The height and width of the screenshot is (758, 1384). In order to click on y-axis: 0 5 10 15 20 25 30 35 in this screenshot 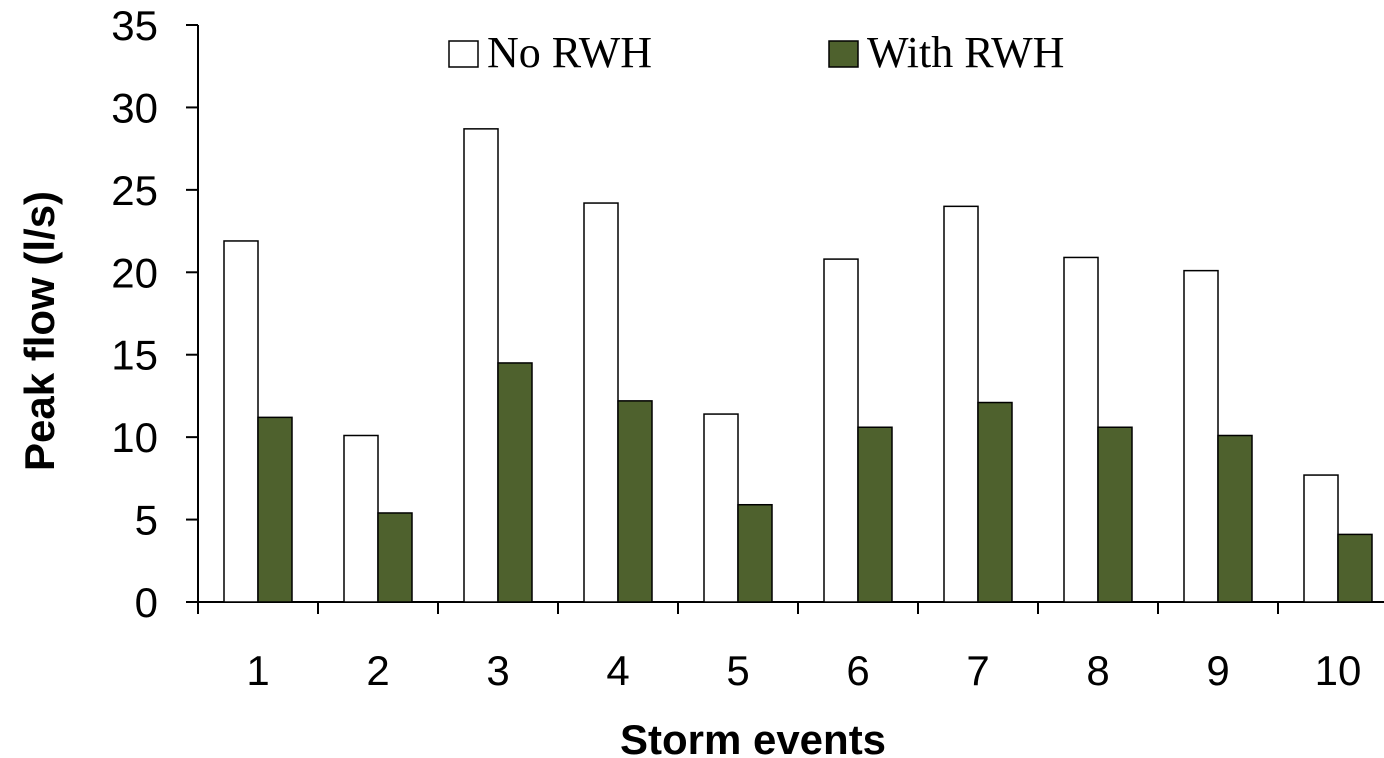, I will do `click(155, 314)`.